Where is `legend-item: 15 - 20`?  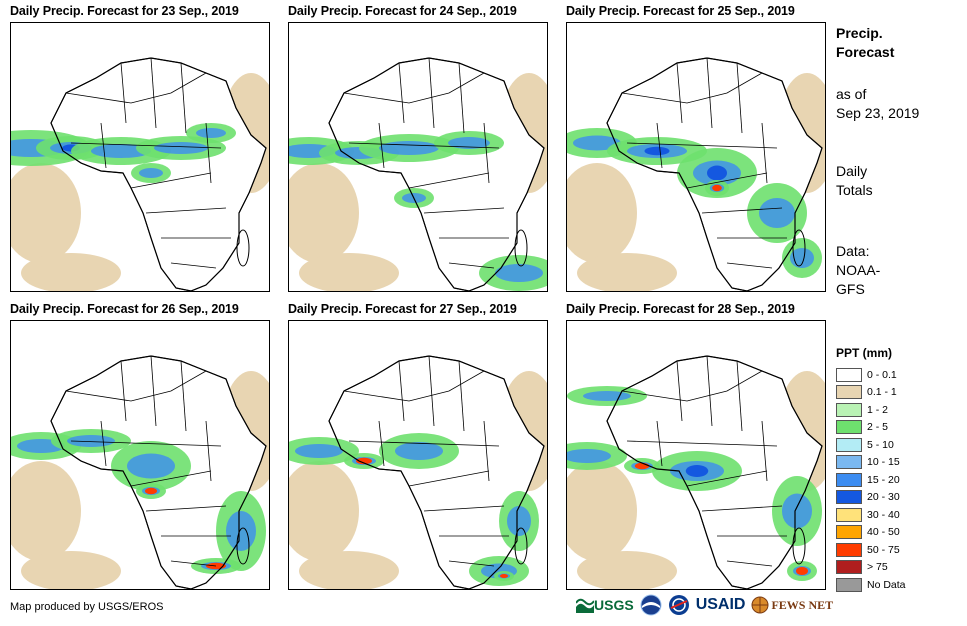 legend-item: 15 - 20 is located at coordinates (871, 480).